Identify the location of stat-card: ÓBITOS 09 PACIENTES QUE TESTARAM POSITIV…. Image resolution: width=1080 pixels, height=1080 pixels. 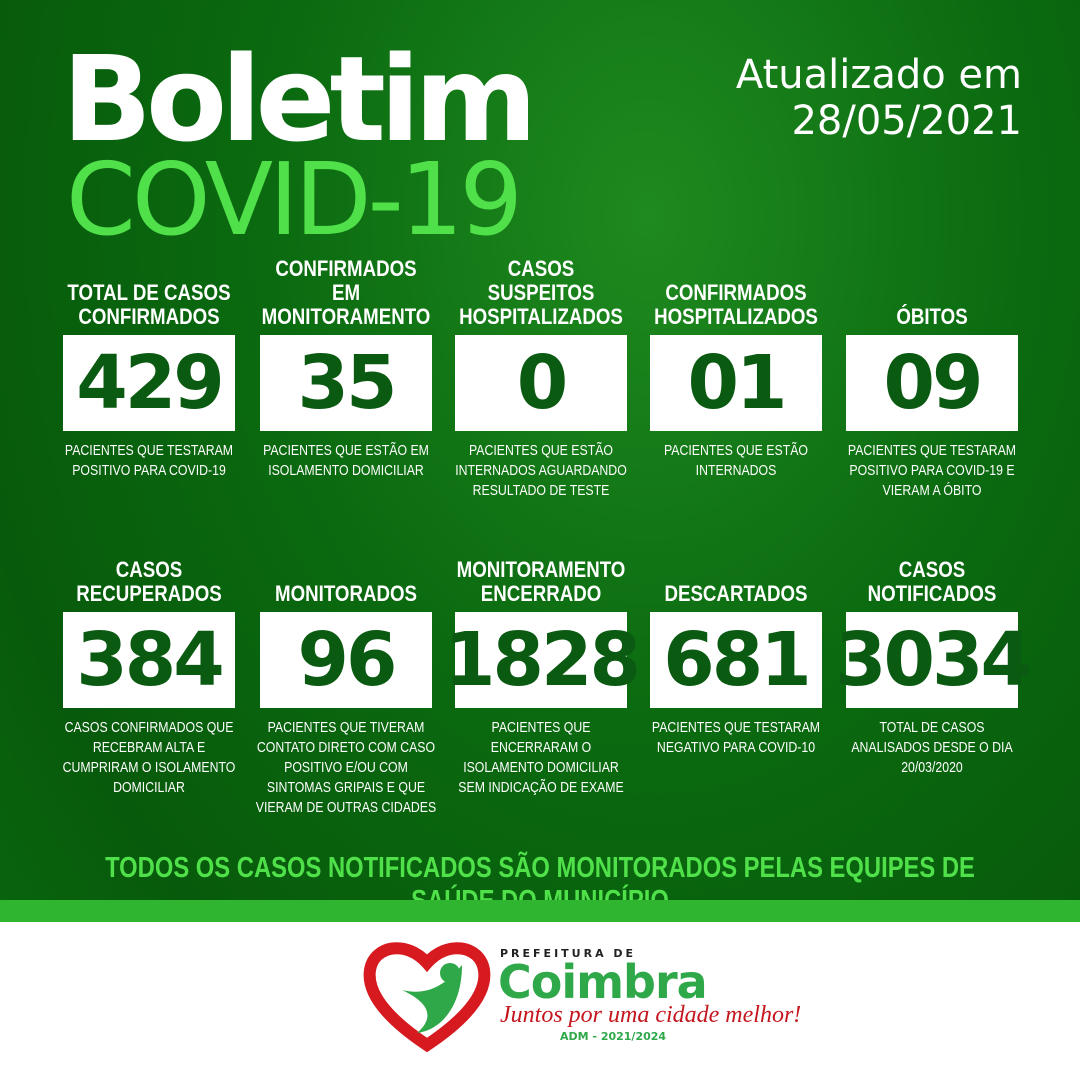
(932, 389).